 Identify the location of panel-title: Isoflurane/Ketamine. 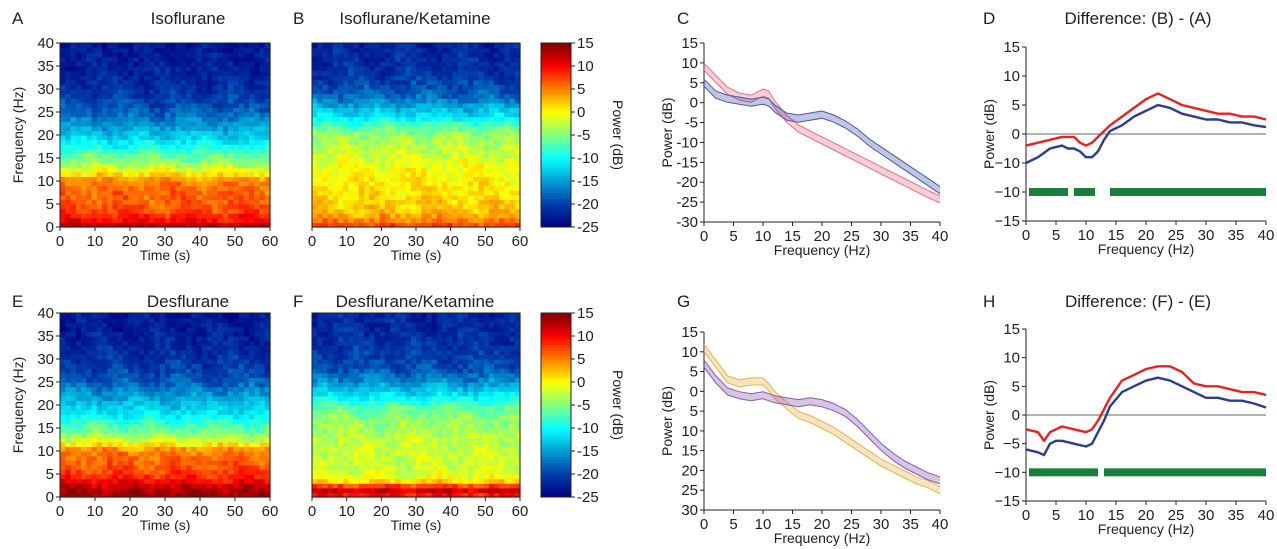
(414, 18).